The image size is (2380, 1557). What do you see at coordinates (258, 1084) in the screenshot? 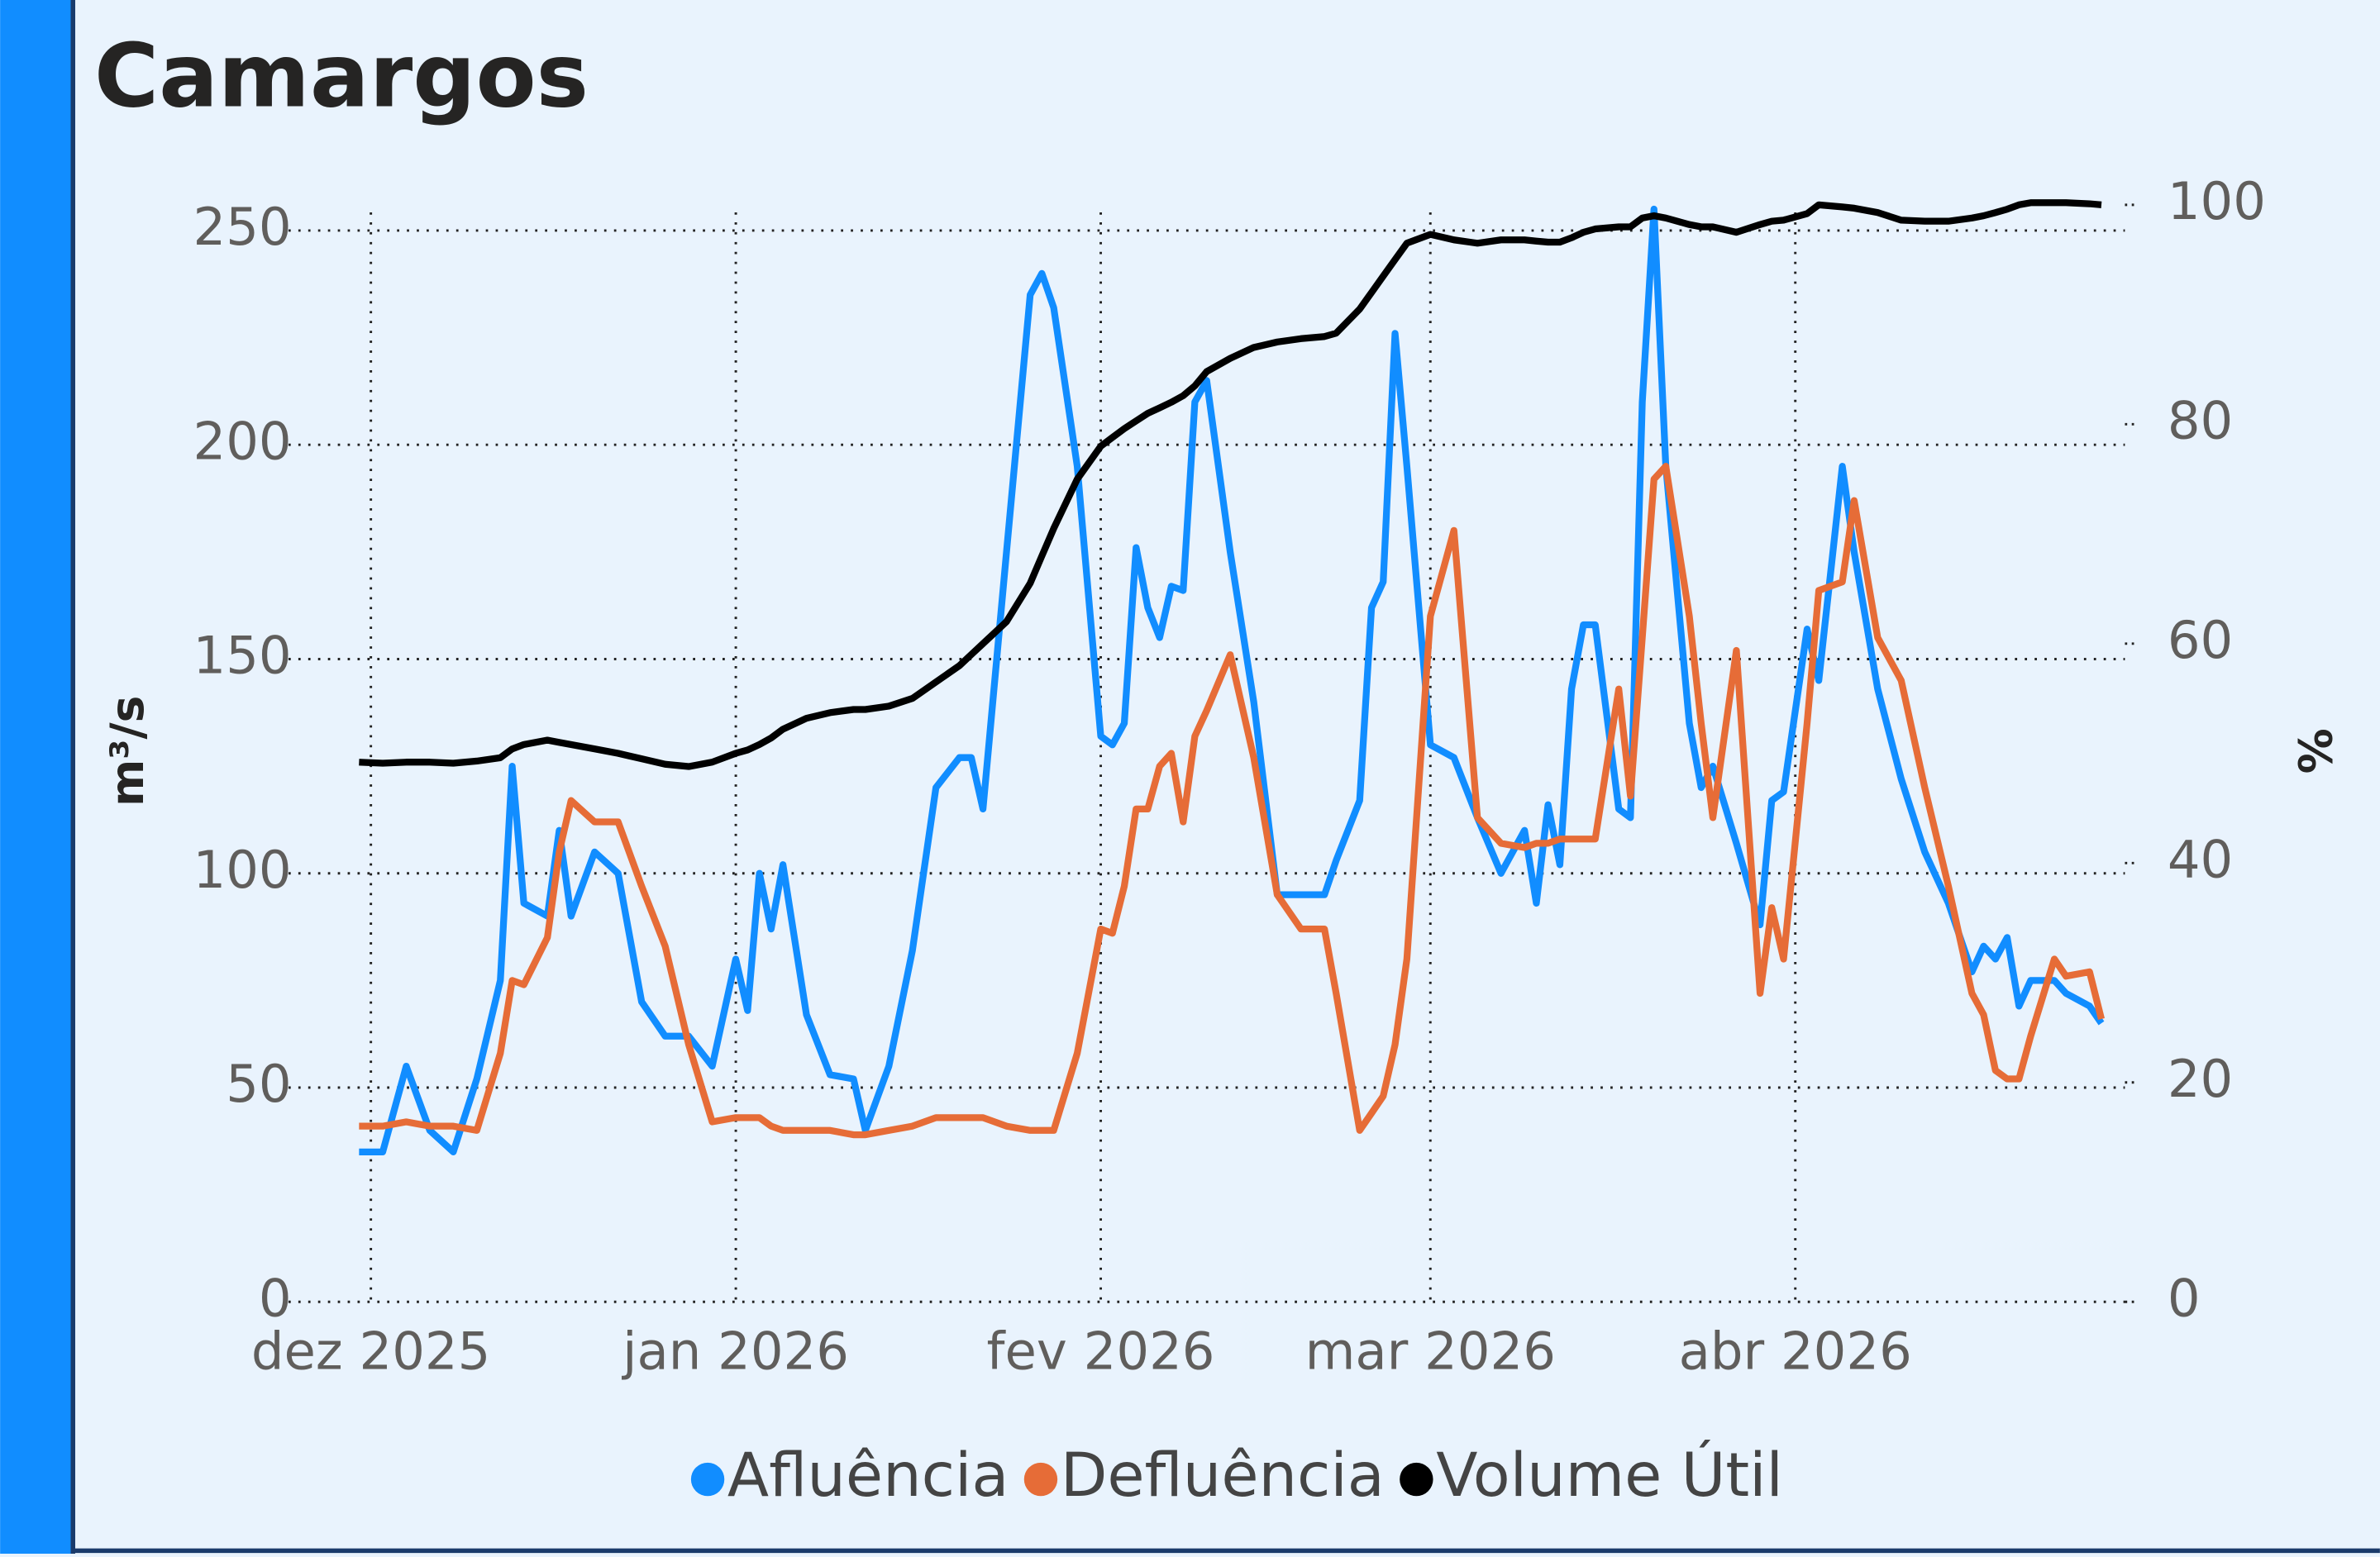
I see `y-tick-label: 50` at bounding box center [258, 1084].